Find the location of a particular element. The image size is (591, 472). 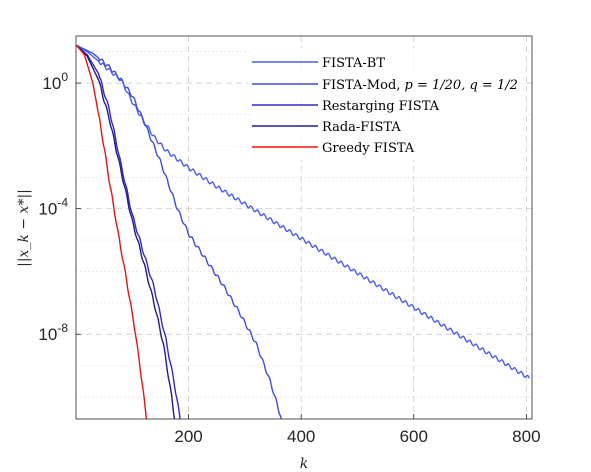

legend-label-rada-fista: Rada-FISTA is located at coordinates (361, 127).